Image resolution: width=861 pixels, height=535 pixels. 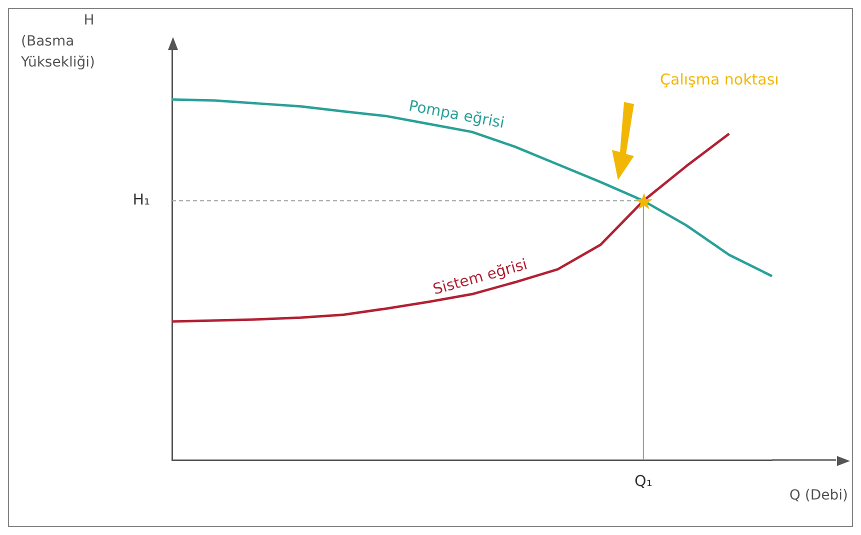 What do you see at coordinates (818, 496) in the screenshot?
I see `x-axis-title: Q (Debi)` at bounding box center [818, 496].